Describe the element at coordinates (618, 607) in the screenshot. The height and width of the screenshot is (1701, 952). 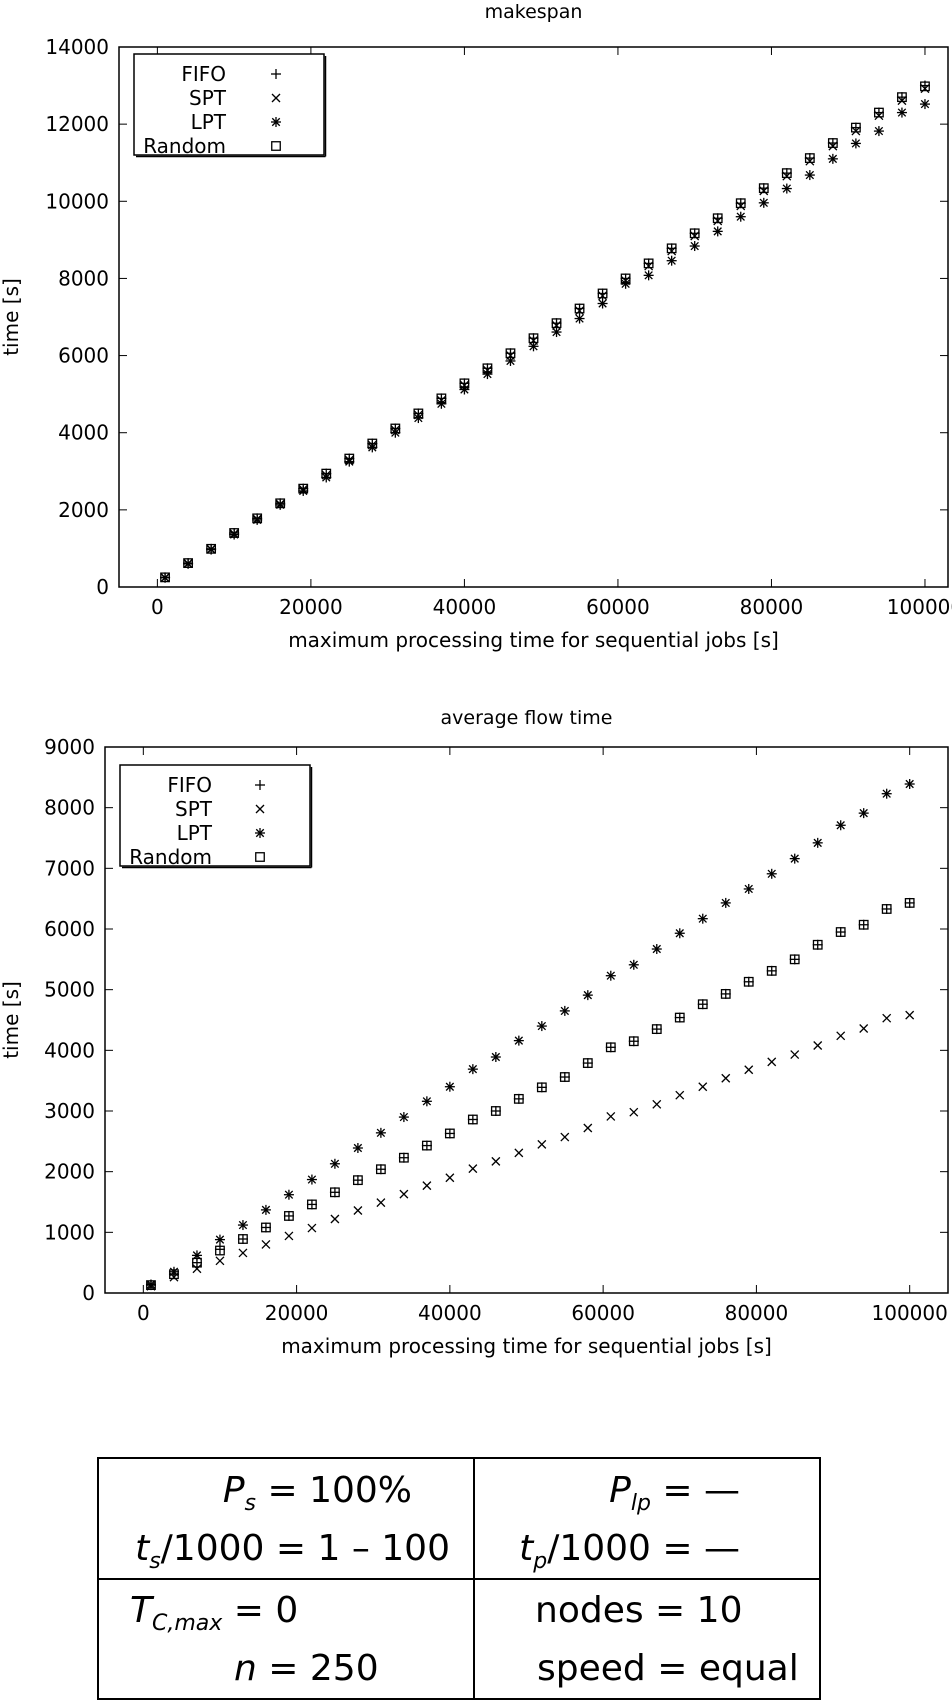
I see `x-tick-label: 60000` at that location.